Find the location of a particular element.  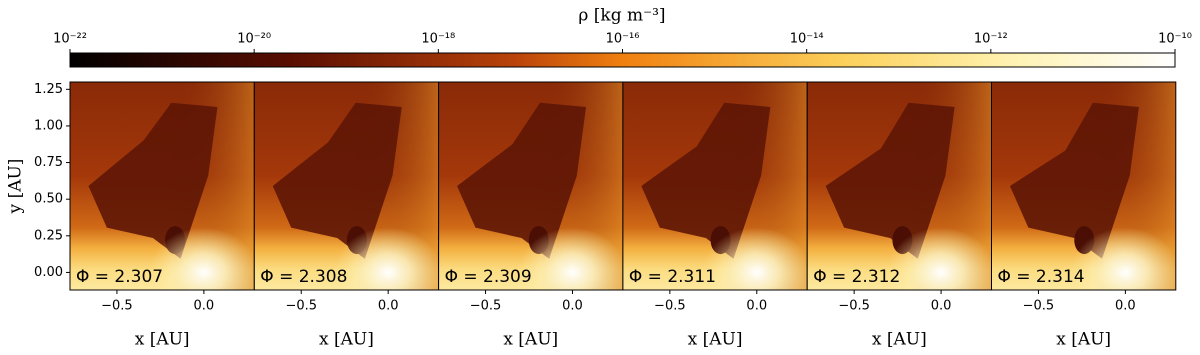

colorbar is located at coordinates (622, 60).